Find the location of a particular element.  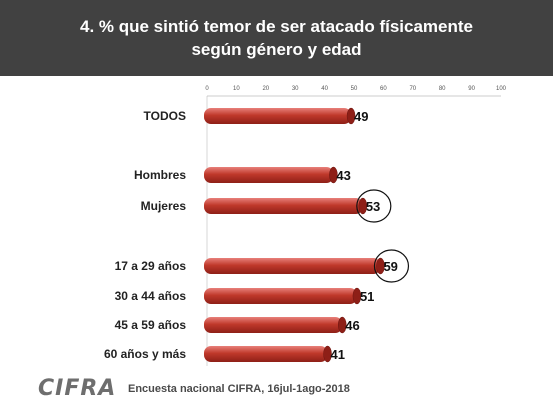

x-tick-label: 10 is located at coordinates (236, 89).